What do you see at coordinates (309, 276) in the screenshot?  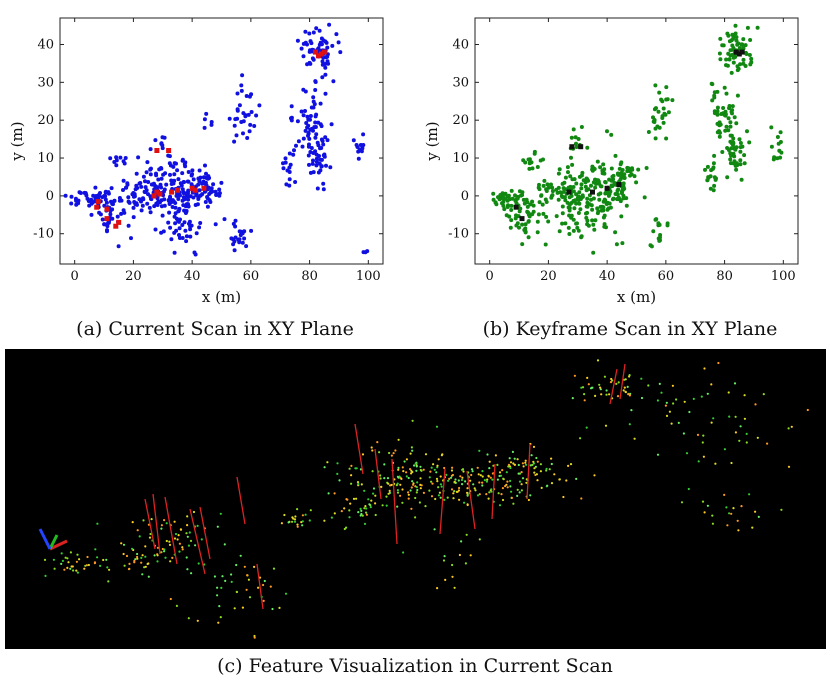 I see `x-tick-label: 80` at bounding box center [309, 276].